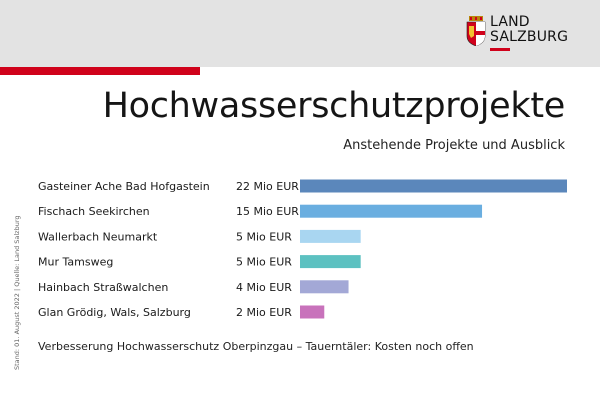  I want to click on category-label: Wallerbach Neumarkt, so click(98, 236).